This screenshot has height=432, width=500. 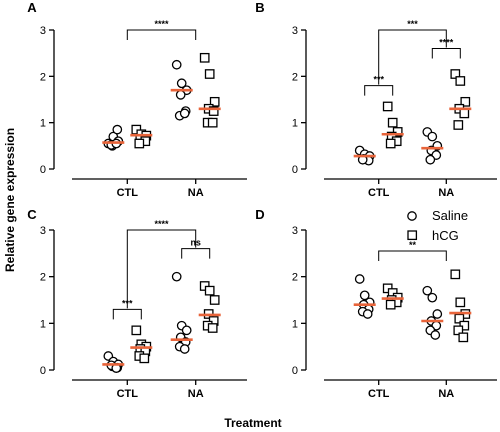 I want to click on panel-letter: D, so click(x=259, y=214).